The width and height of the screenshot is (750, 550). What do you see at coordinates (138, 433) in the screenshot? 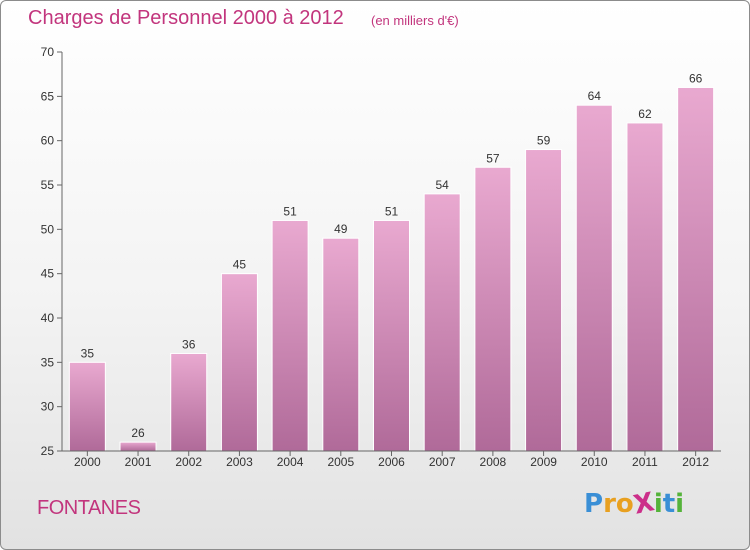
I see `bar-value-label: 26` at bounding box center [138, 433].